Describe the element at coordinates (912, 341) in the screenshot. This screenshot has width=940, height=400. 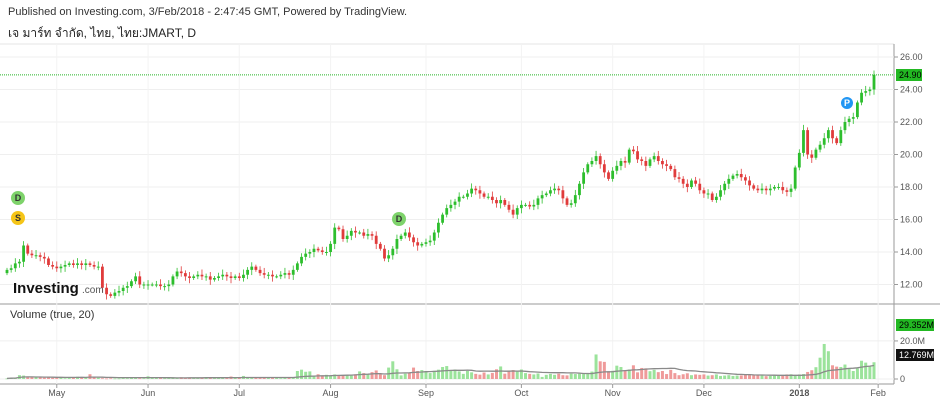
I see `volume-tick-label: 20.0M` at that location.